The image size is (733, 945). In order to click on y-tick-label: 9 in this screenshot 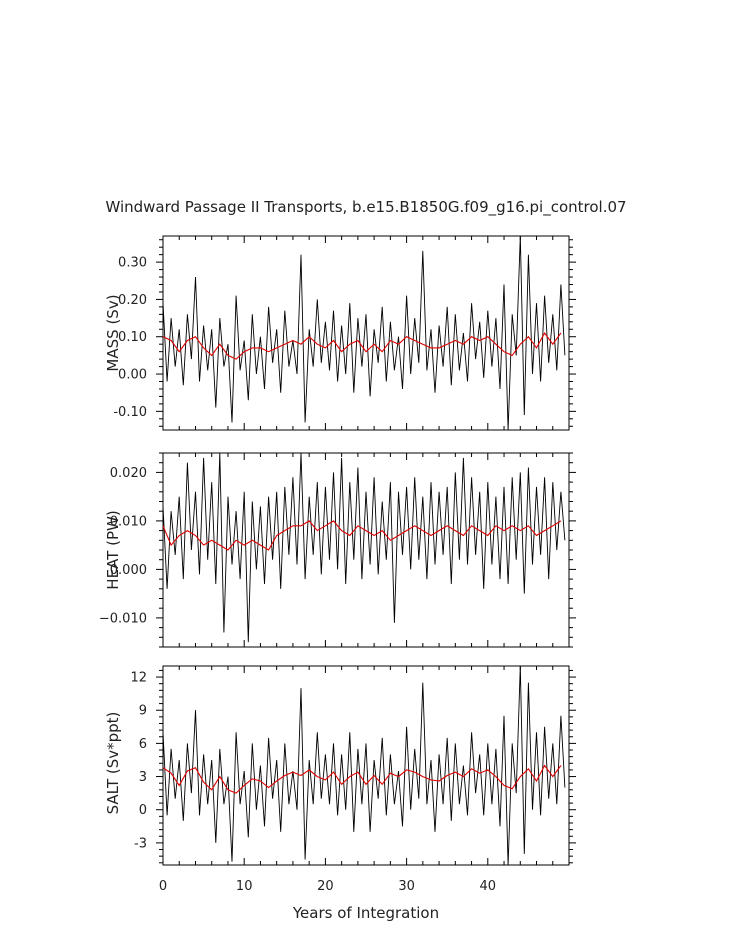, I will do `click(143, 711)`.